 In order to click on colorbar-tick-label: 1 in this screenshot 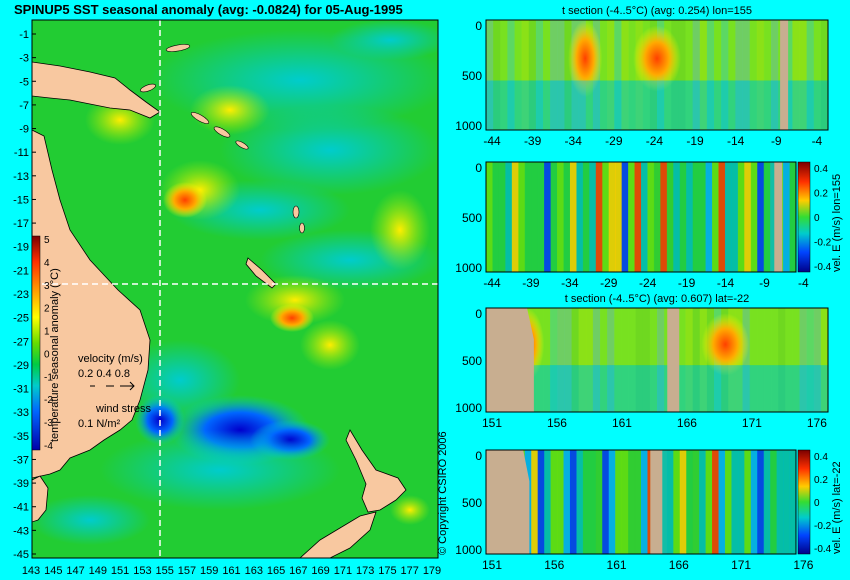, I will do `click(47, 332)`.